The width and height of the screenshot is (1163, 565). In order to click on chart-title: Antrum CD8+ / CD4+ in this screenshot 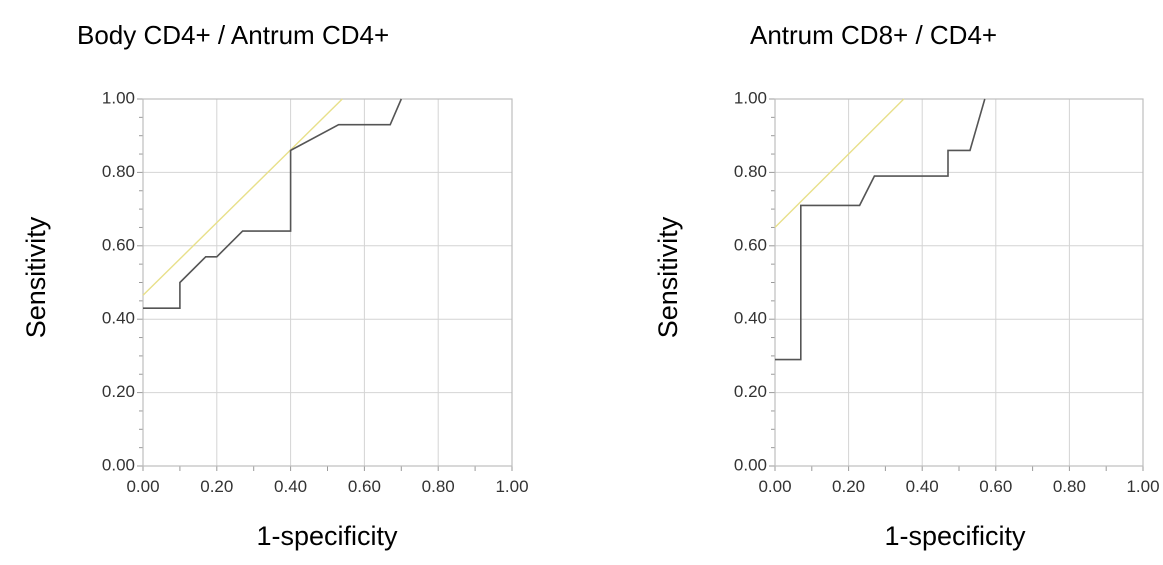, I will do `click(873, 35)`.